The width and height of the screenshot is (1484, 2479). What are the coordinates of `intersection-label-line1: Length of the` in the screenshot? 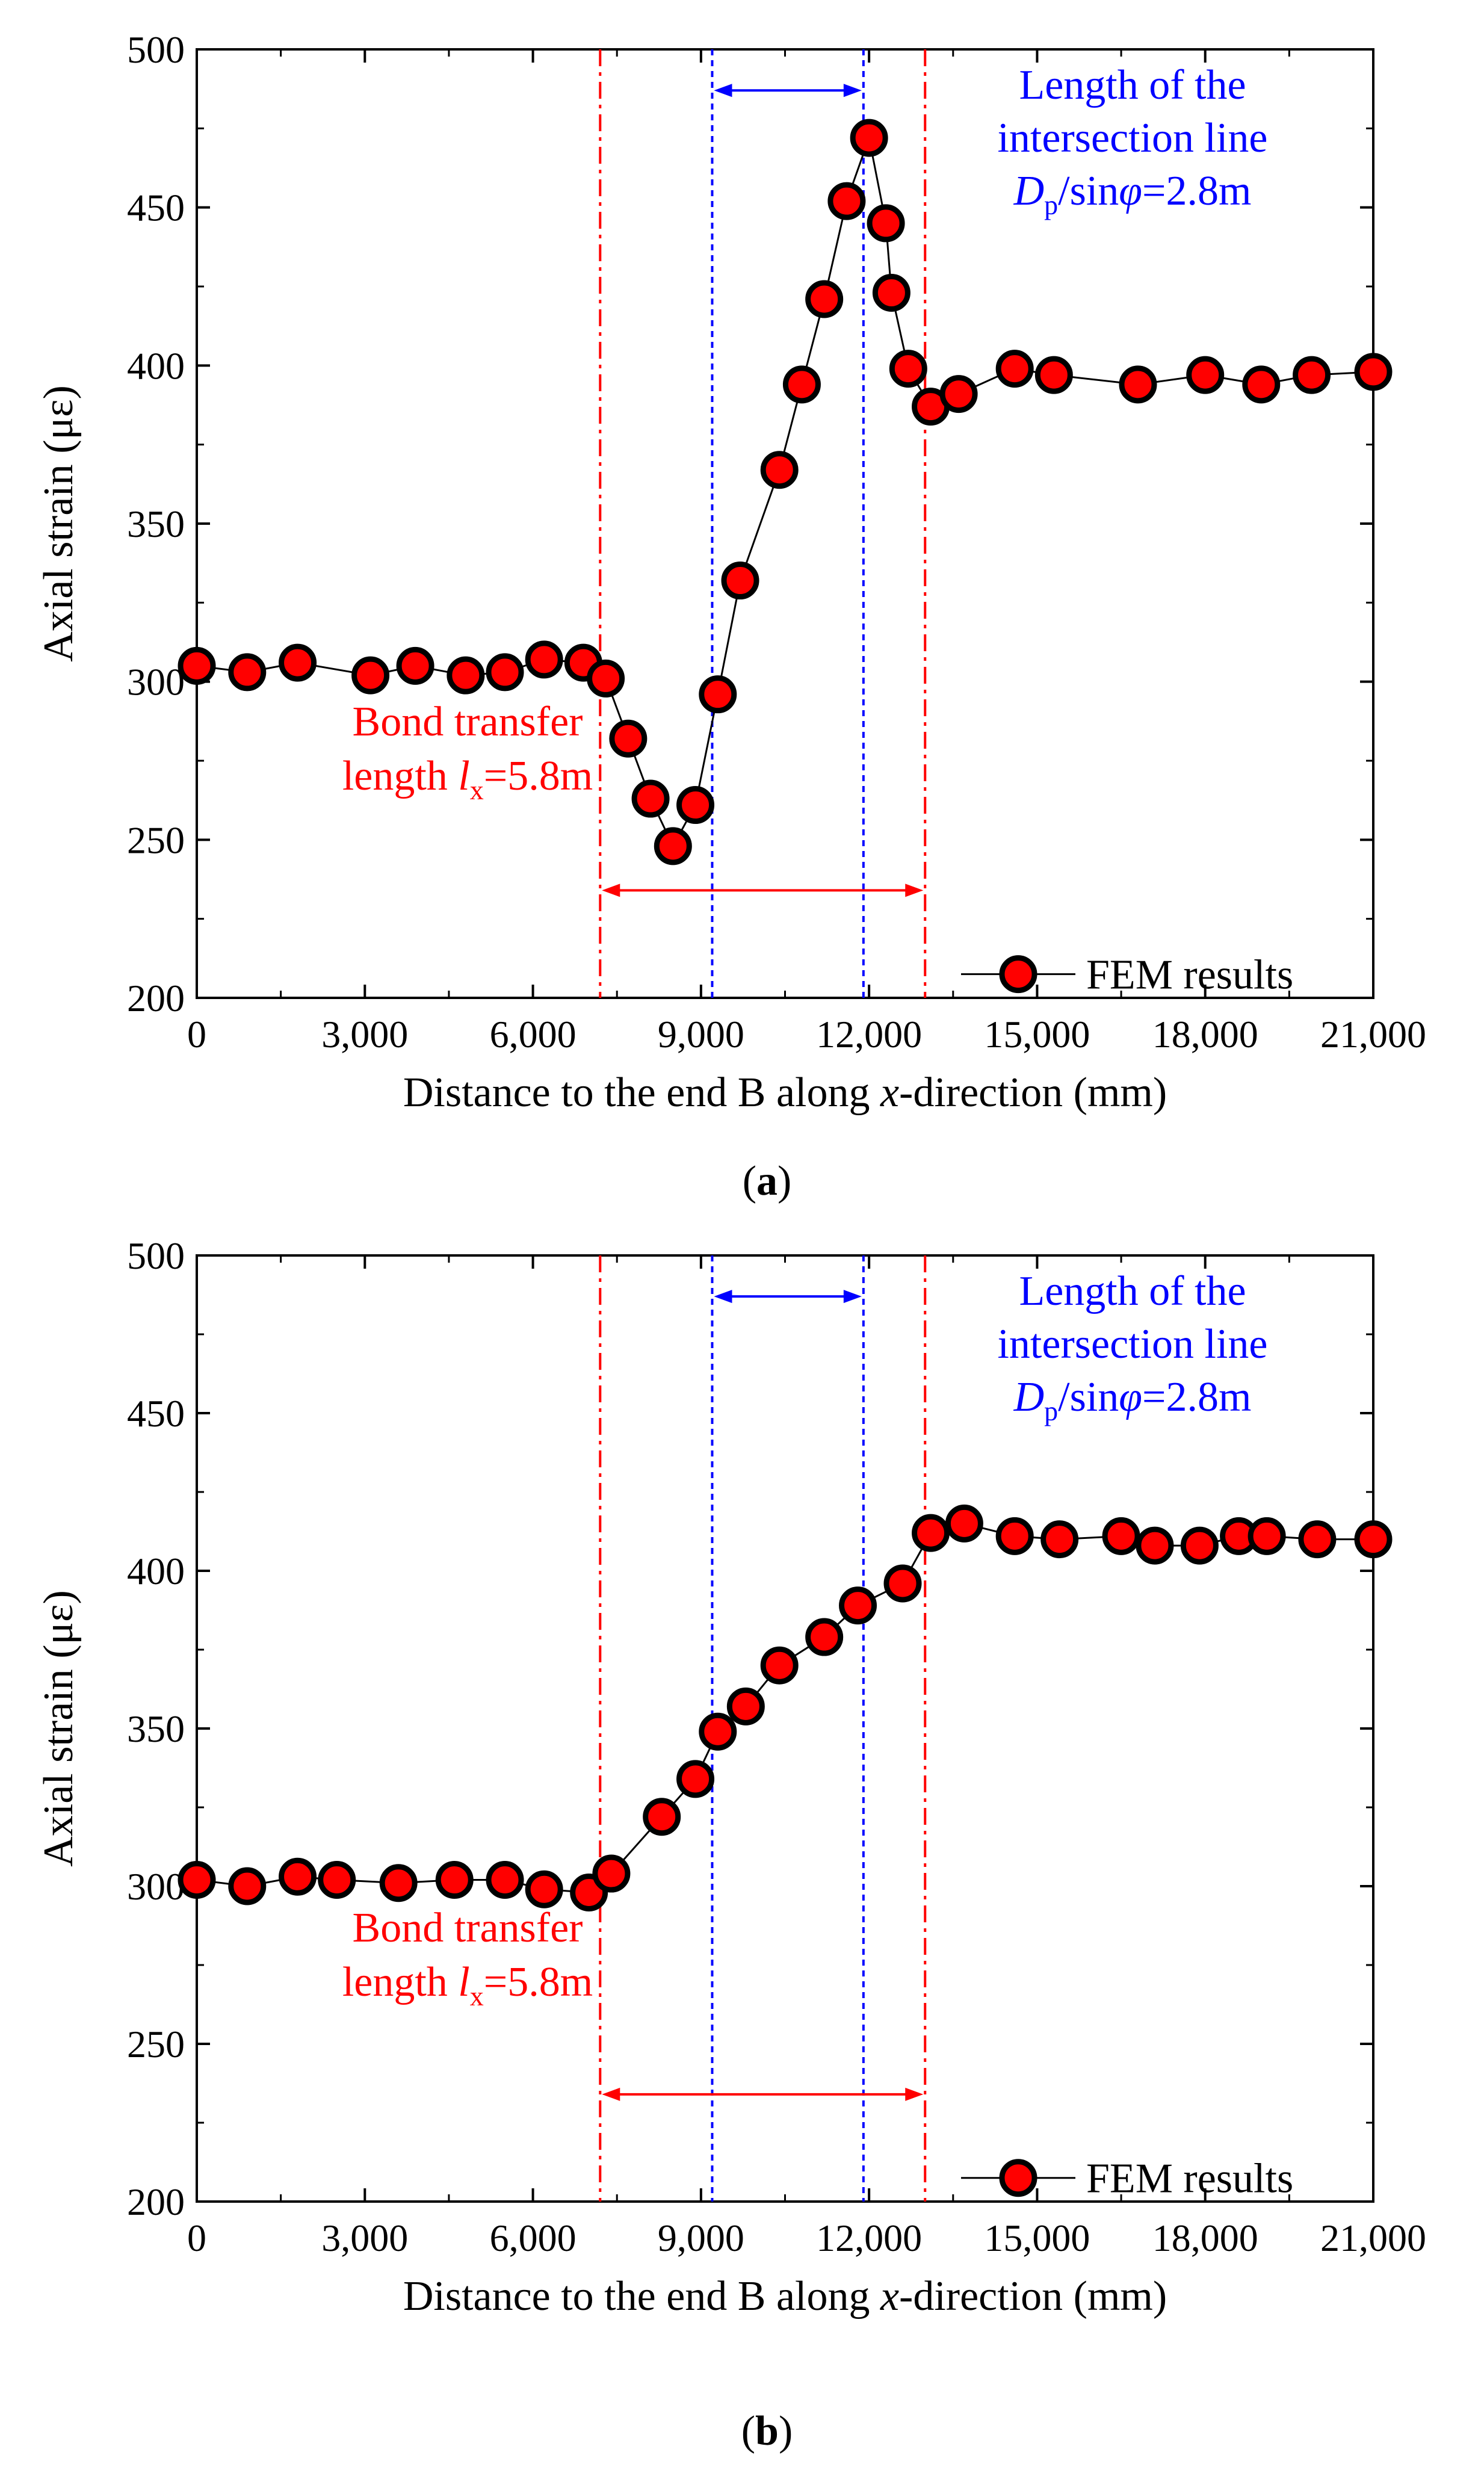 It's located at (1132, 1291).